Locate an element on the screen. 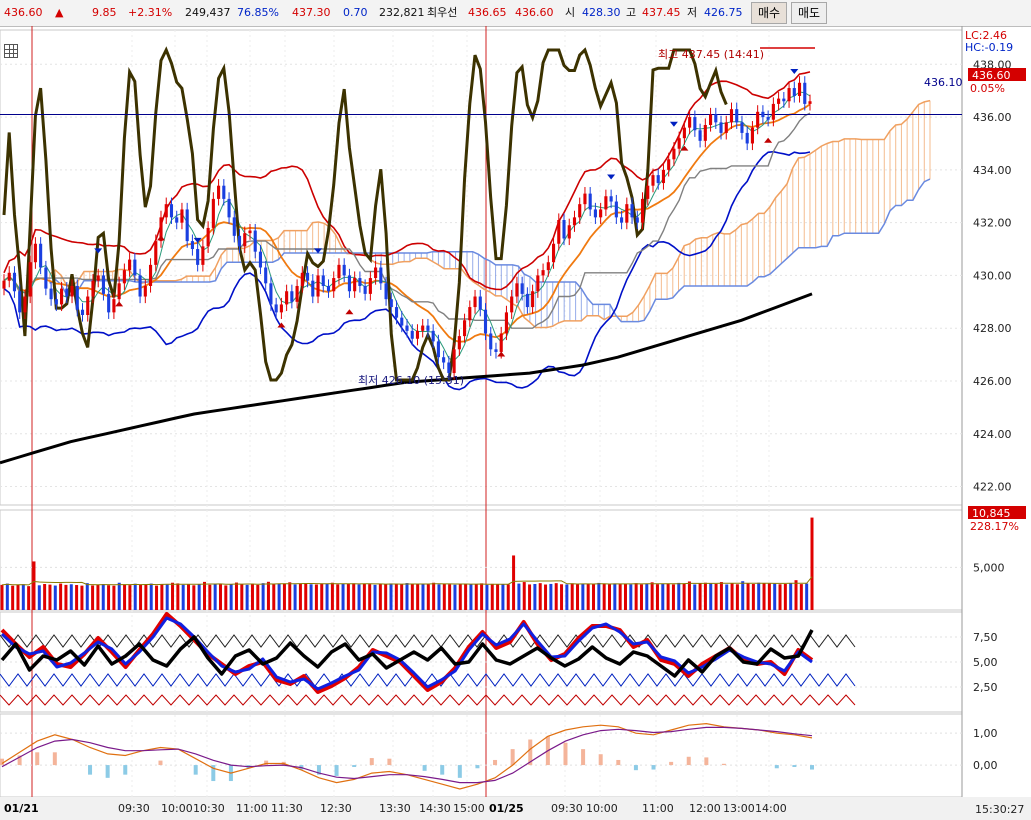  volume-value: 249,437 is located at coordinates (208, 12).